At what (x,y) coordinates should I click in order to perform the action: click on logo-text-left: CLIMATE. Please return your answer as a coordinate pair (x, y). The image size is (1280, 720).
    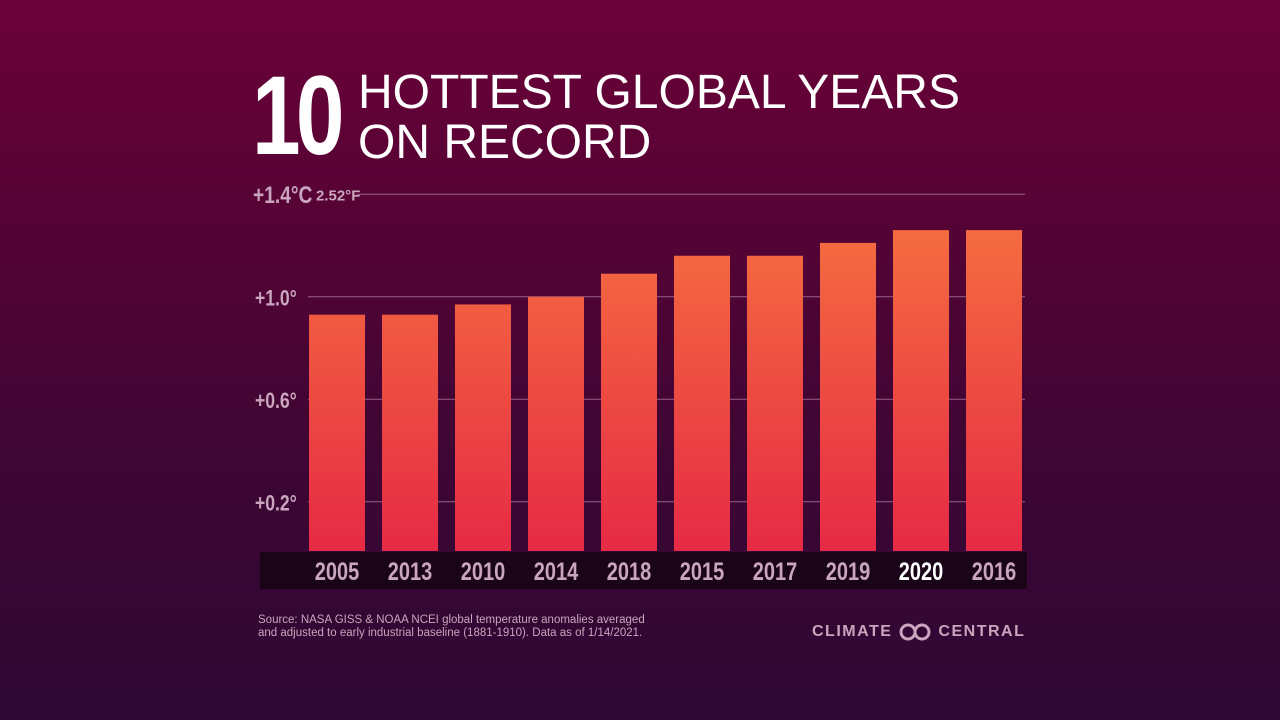
    Looking at the image, I should click on (852, 631).